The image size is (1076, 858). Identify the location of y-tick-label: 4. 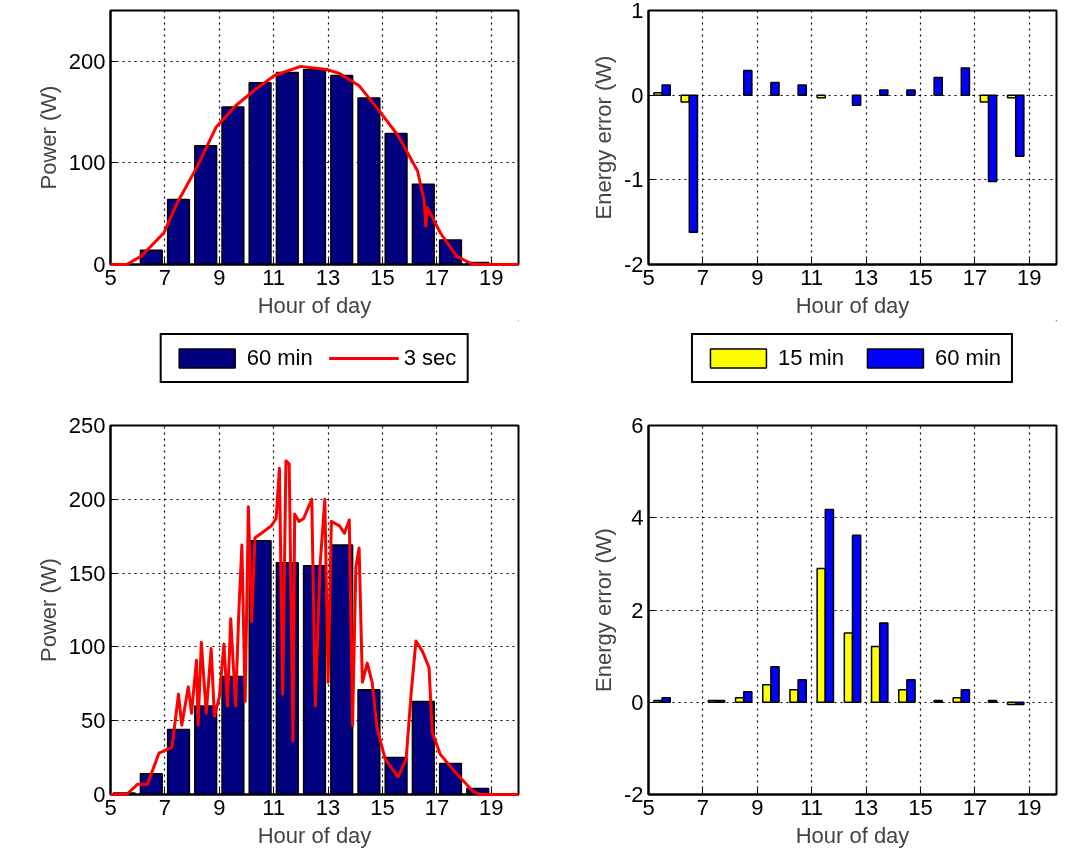
(637, 518).